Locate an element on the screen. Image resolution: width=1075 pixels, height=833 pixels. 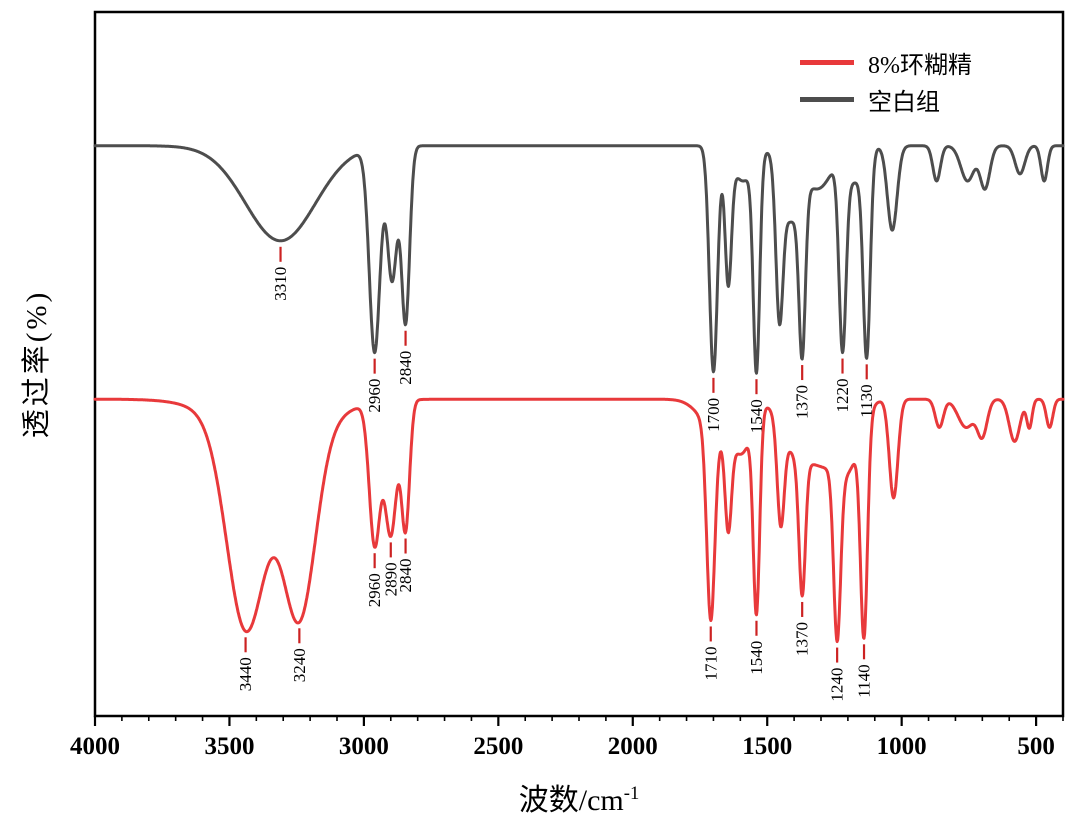
x-tick-label: 500 is located at coordinates (1036, 746).